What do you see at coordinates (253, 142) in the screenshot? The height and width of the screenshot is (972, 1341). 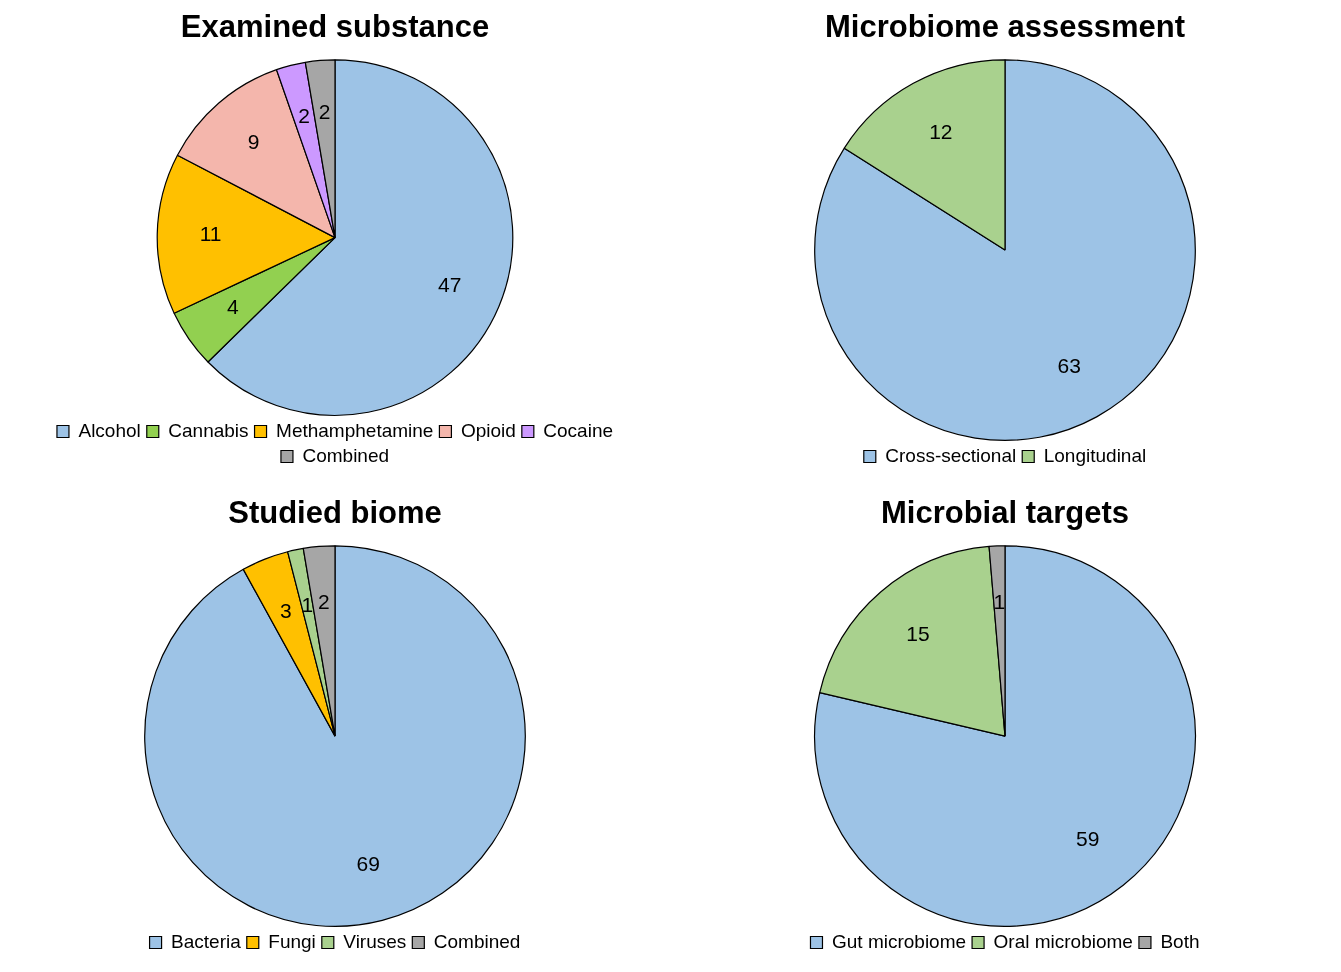 I see `data-label: 9` at bounding box center [253, 142].